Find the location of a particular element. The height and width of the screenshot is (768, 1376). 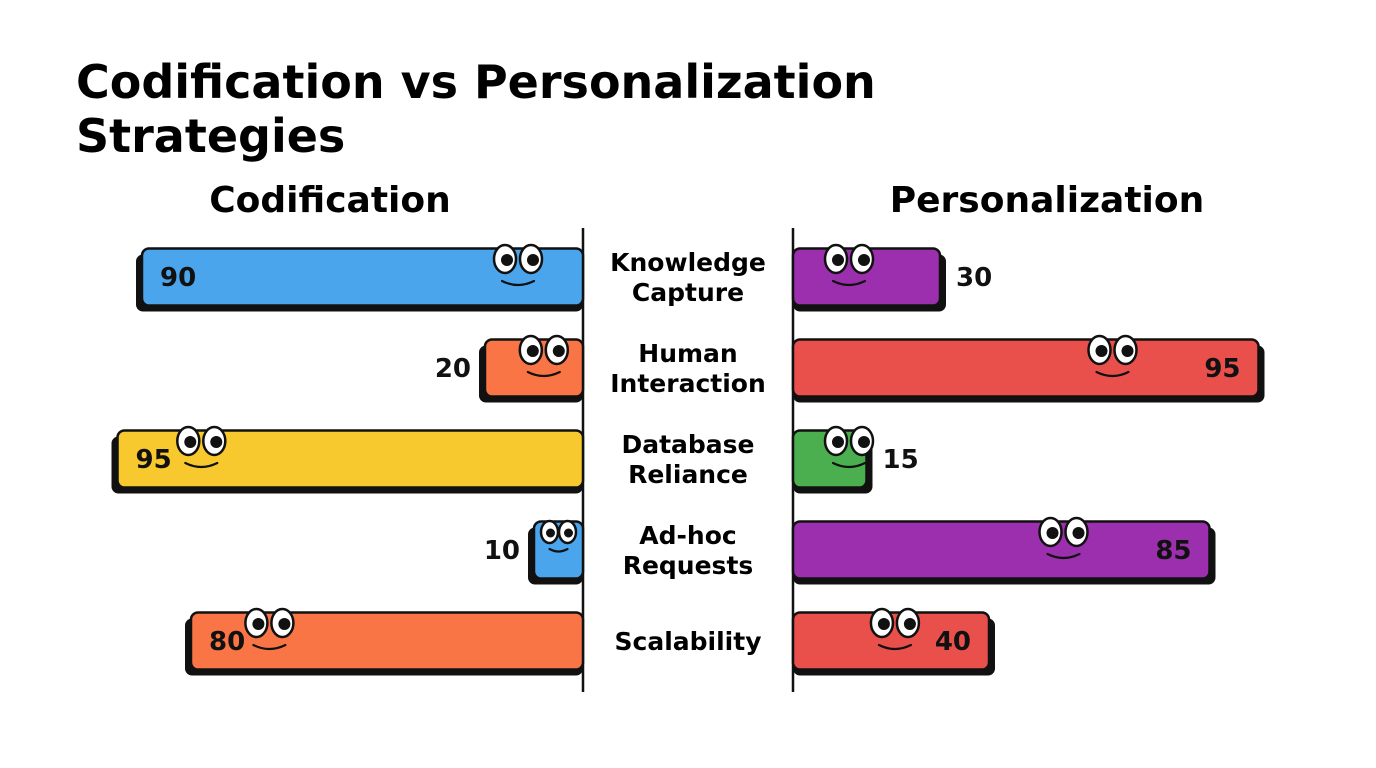

personalization-heading: Personalization is located at coordinates (1047, 200).